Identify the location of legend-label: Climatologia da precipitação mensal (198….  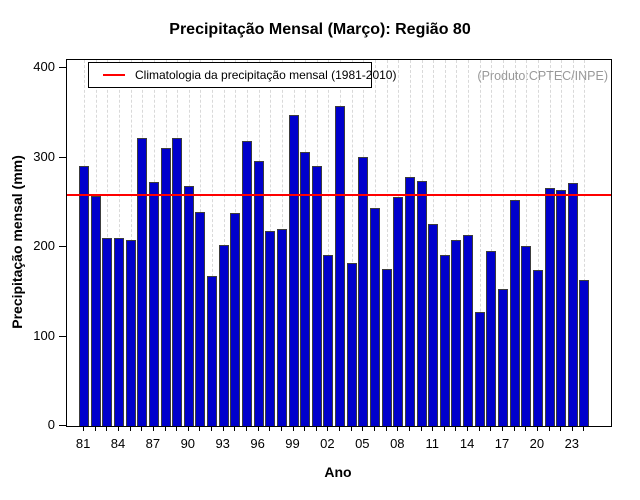
(266, 75).